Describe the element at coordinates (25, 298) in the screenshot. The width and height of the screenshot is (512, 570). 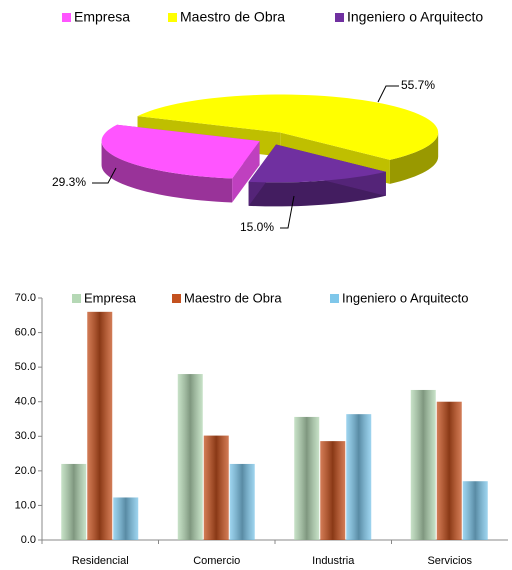
I see `y-tick-label: 70.0` at that location.